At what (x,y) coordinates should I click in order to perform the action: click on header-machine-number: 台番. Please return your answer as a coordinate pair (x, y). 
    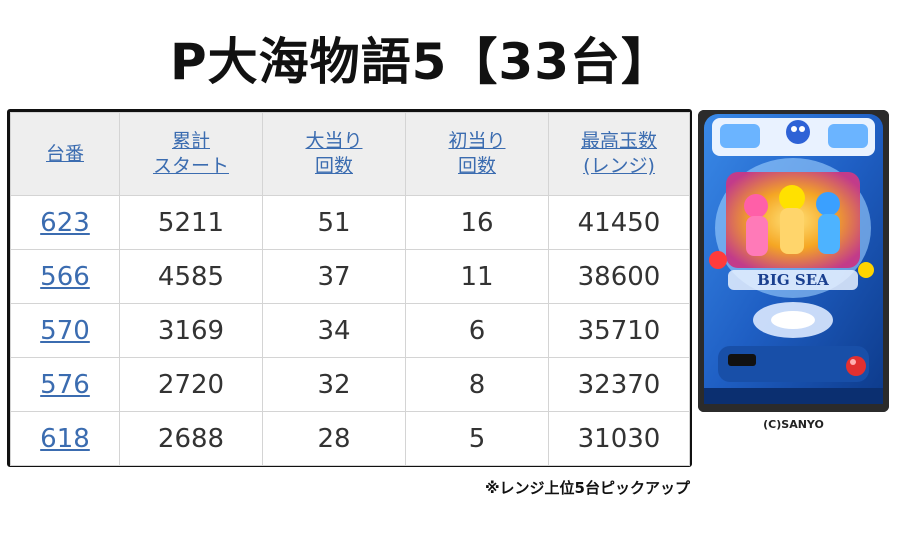
    Looking at the image, I should click on (65, 154).